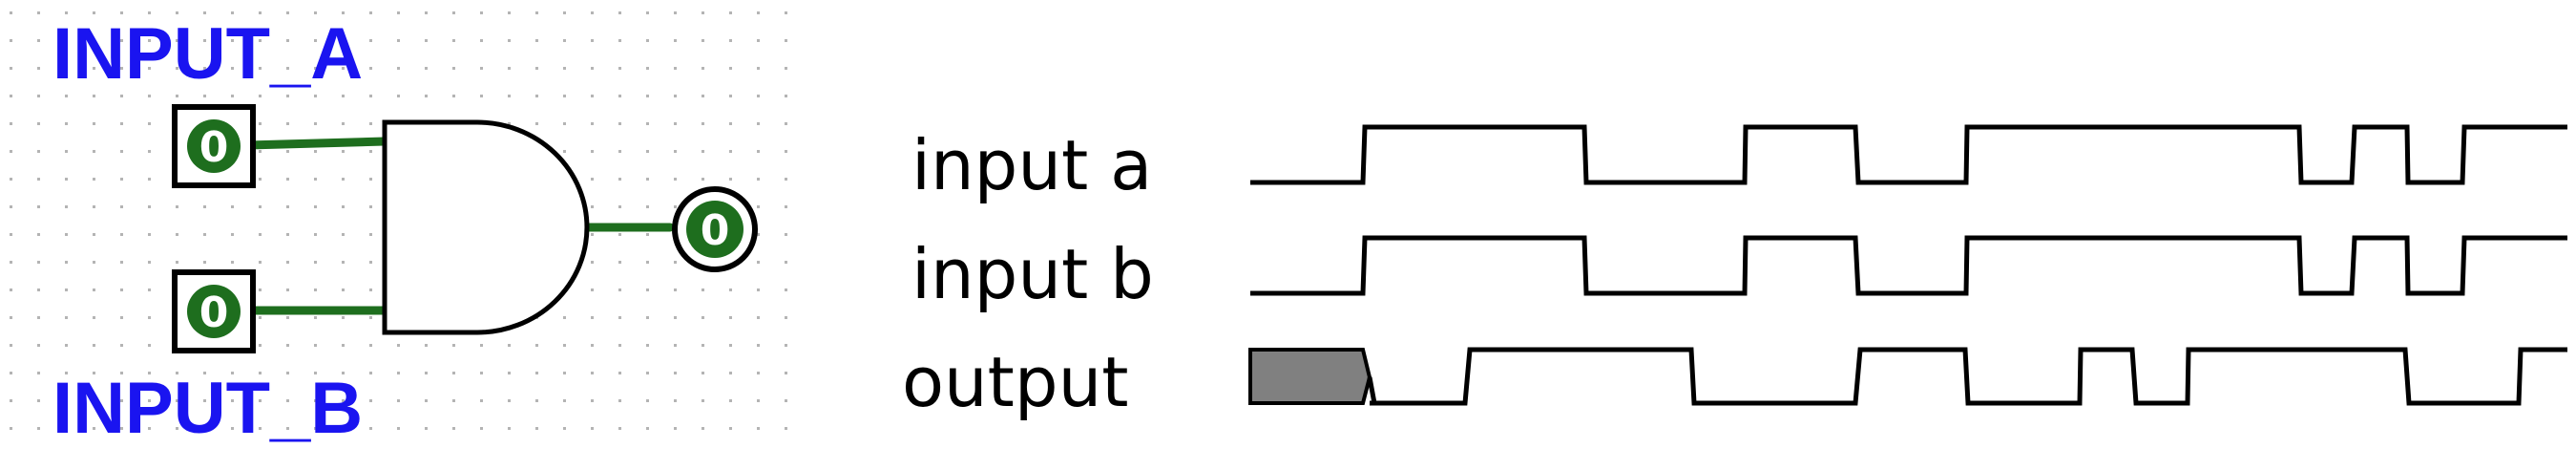 The height and width of the screenshot is (470, 2576). I want to click on signal-label-output: output, so click(1015, 382).